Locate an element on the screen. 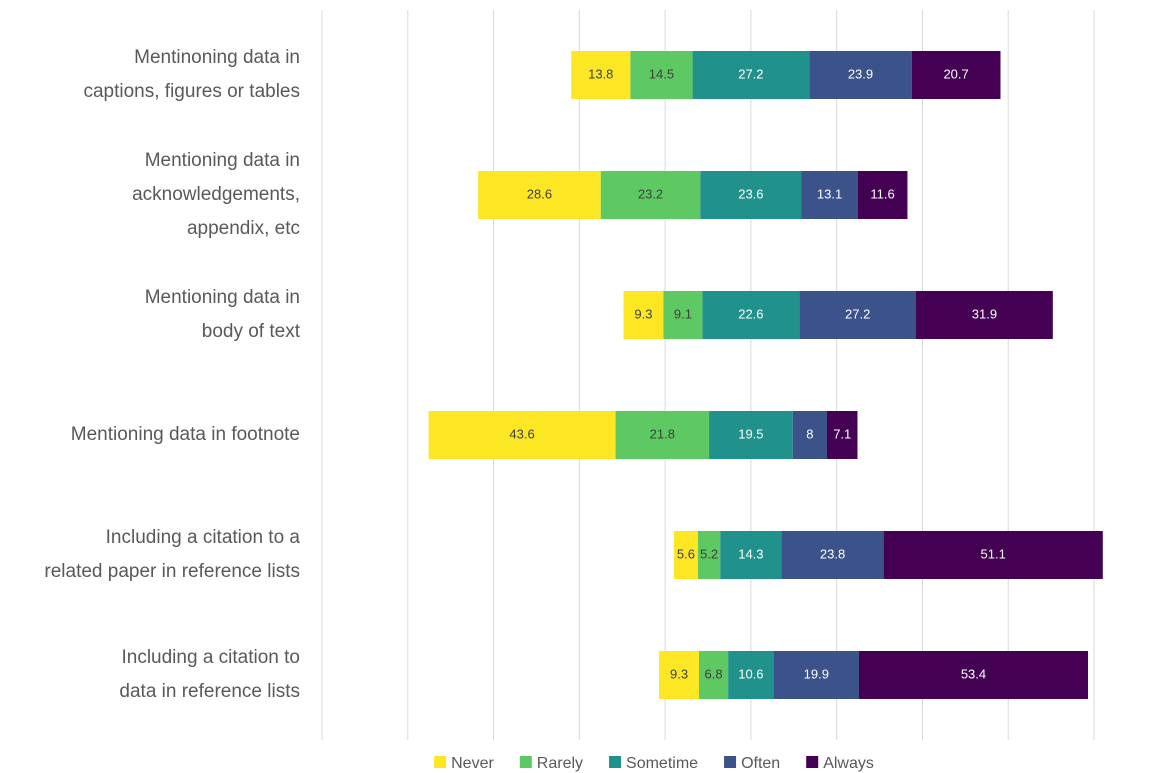  data-label: 22.6 is located at coordinates (750, 313).